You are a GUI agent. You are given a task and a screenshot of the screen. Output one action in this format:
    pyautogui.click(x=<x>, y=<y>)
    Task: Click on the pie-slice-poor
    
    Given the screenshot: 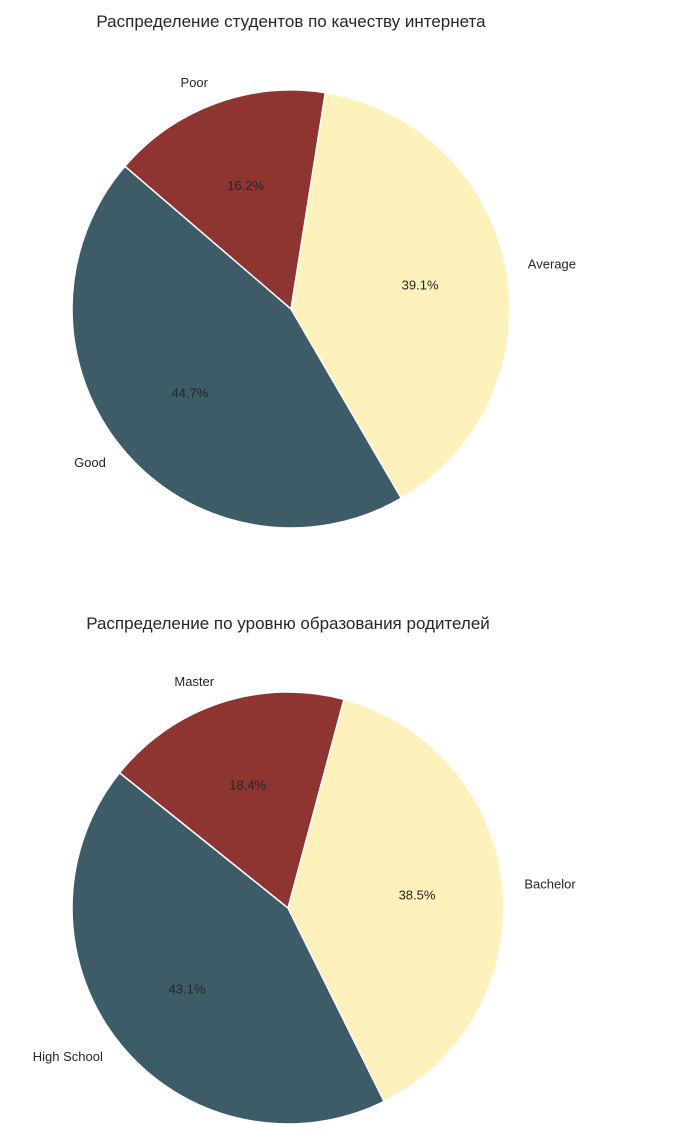 What is the action you would take?
    pyautogui.click(x=225, y=199)
    